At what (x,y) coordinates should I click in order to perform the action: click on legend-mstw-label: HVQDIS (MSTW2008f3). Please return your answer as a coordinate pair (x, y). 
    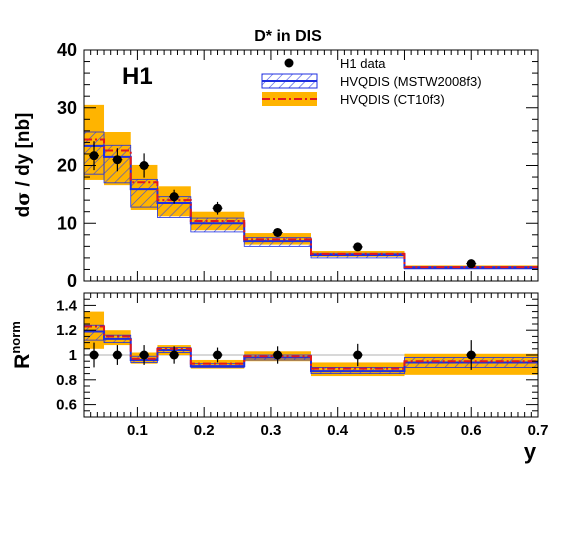
    Looking at the image, I should click on (411, 81).